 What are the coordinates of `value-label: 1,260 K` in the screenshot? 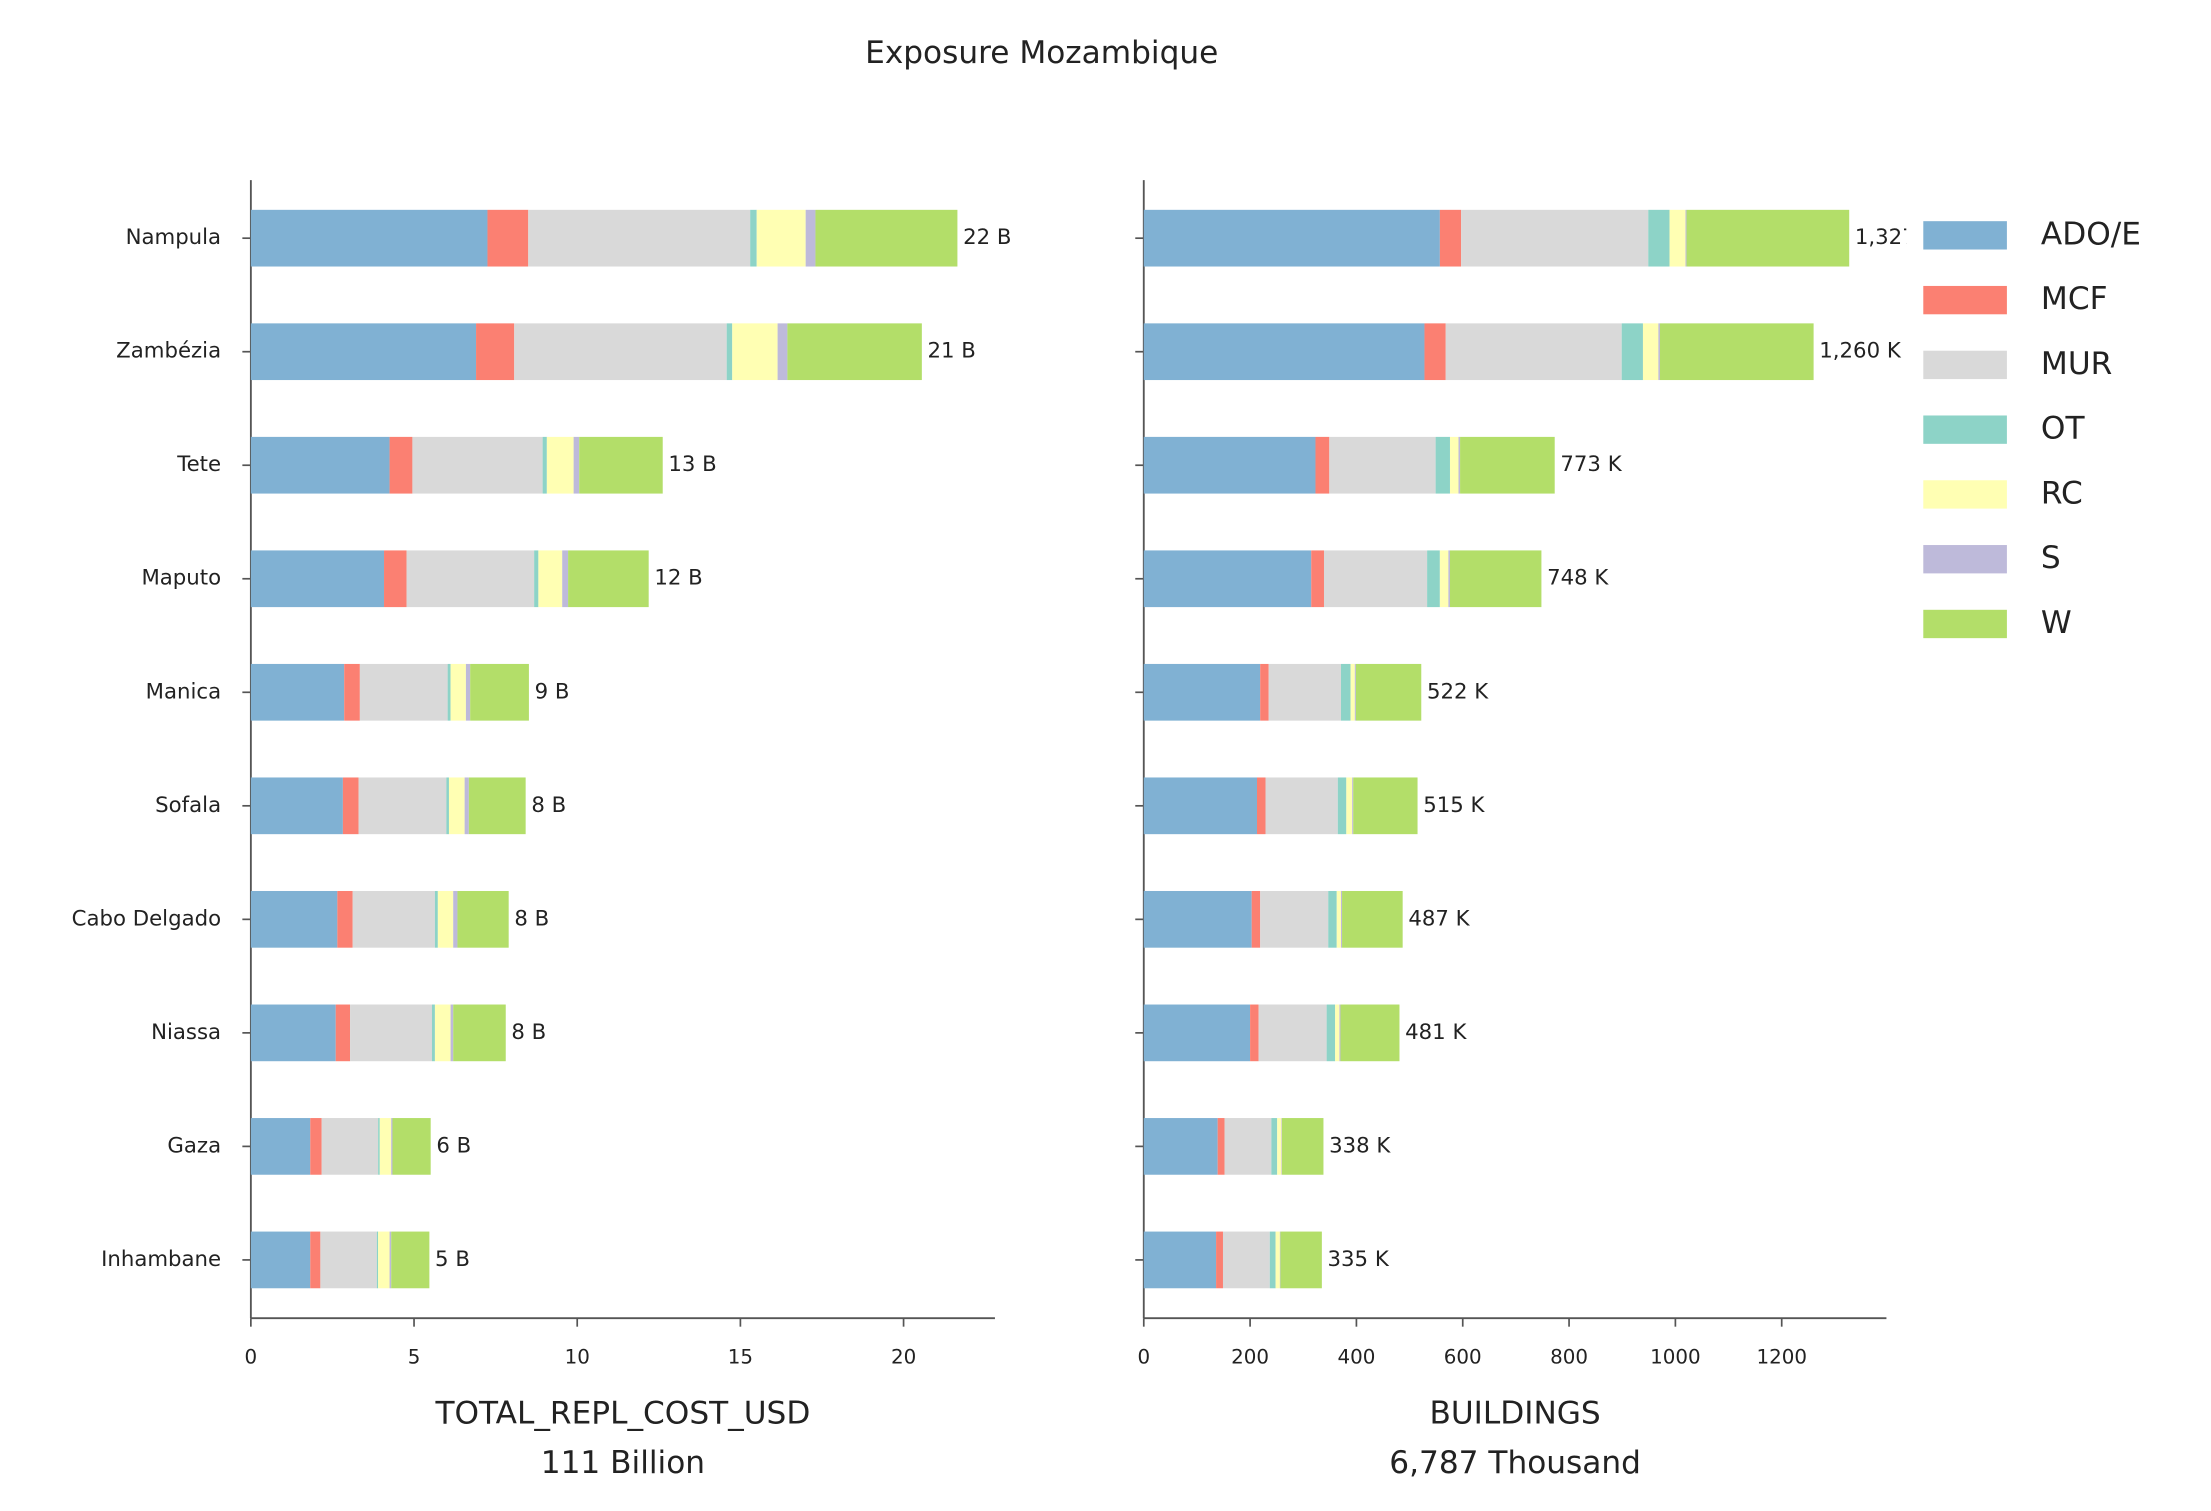 It's located at (1860, 351).